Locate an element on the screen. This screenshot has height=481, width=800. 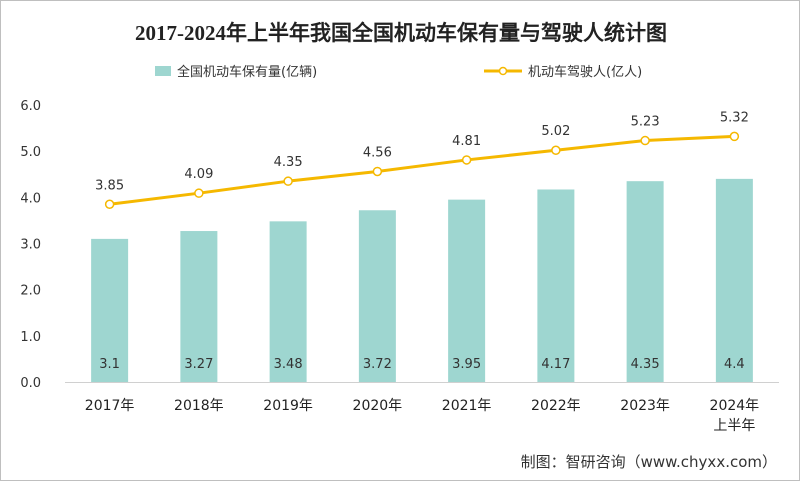
x-tick-label: 2017年 is located at coordinates (110, 406).